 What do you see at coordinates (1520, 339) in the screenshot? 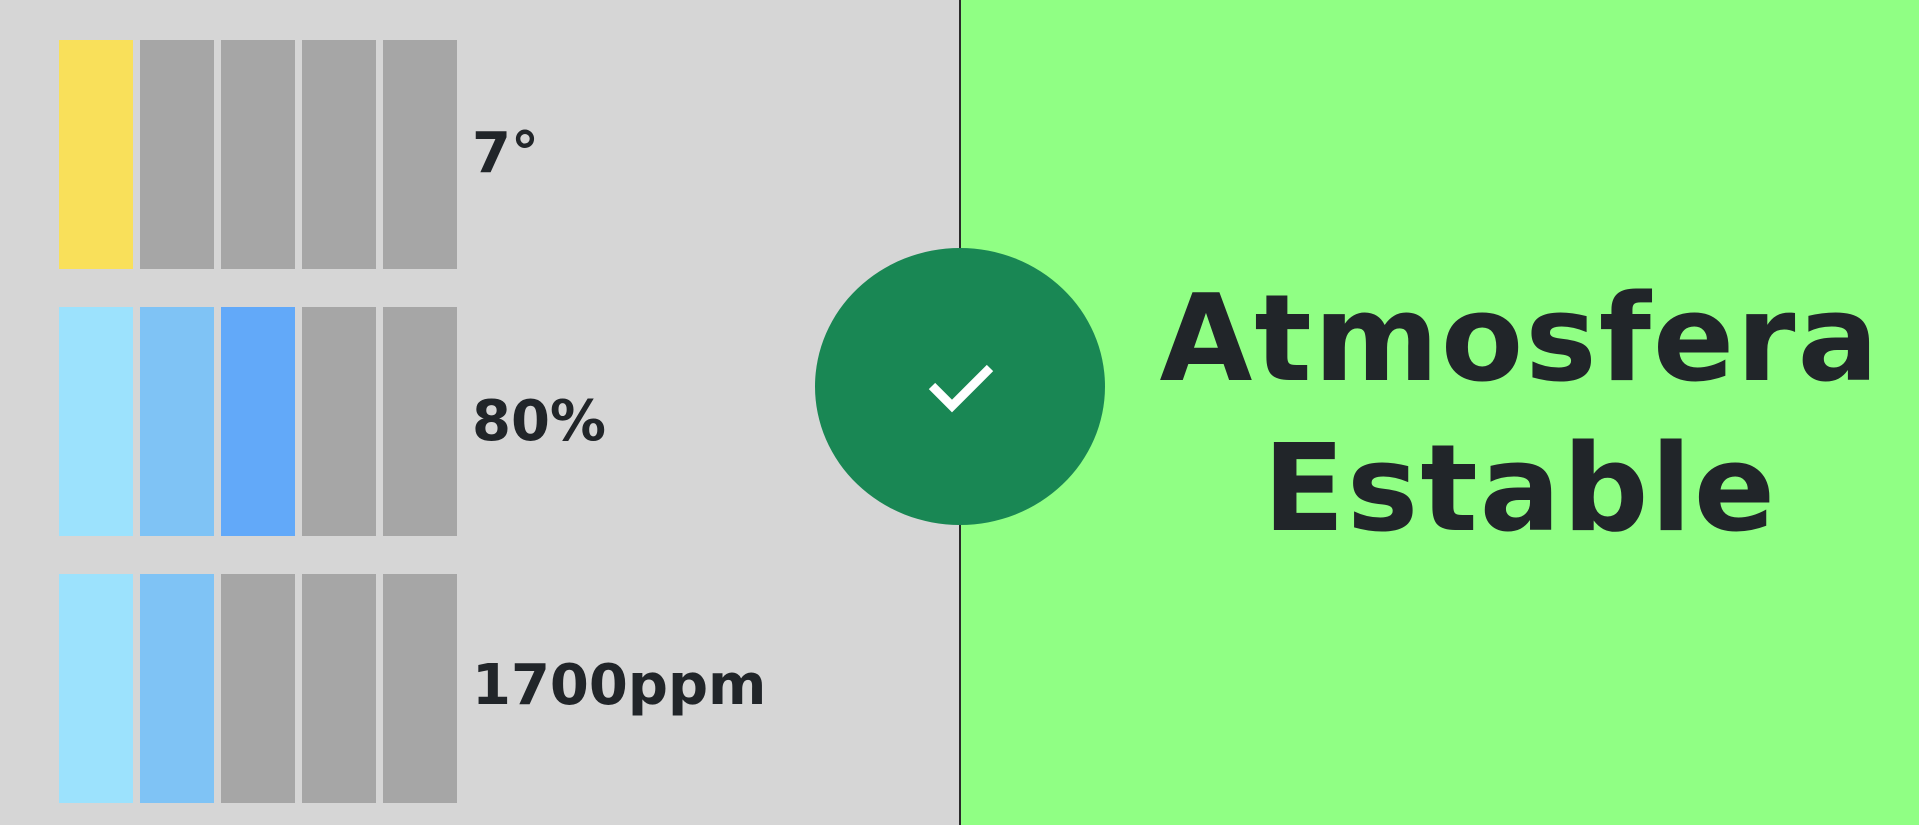
I see `status-line-1: Atmosfera` at bounding box center [1520, 339].